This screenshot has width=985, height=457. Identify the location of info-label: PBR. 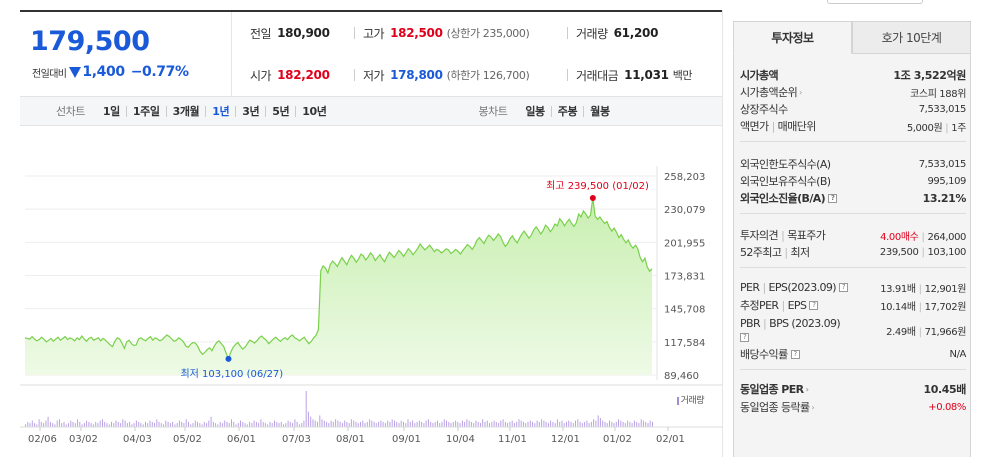
(750, 323).